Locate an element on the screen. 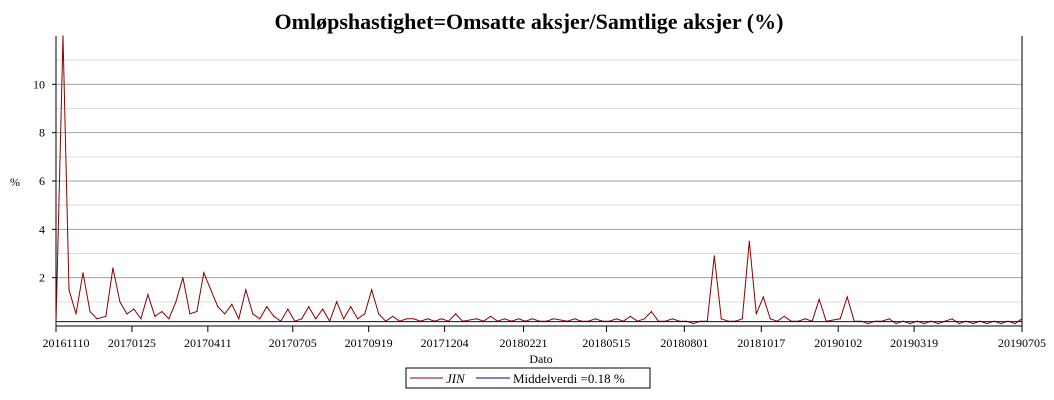 The width and height of the screenshot is (1054, 400). x-tick-label: 20170705 is located at coordinates (293, 343).